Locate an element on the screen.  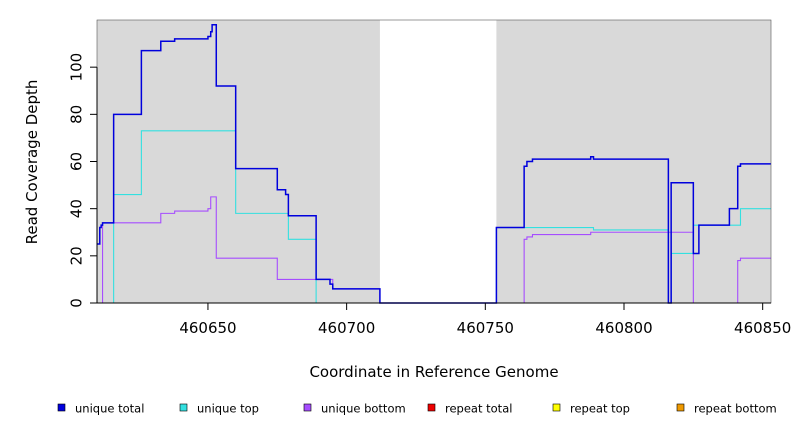
legend-item: unique top is located at coordinates (219, 409).